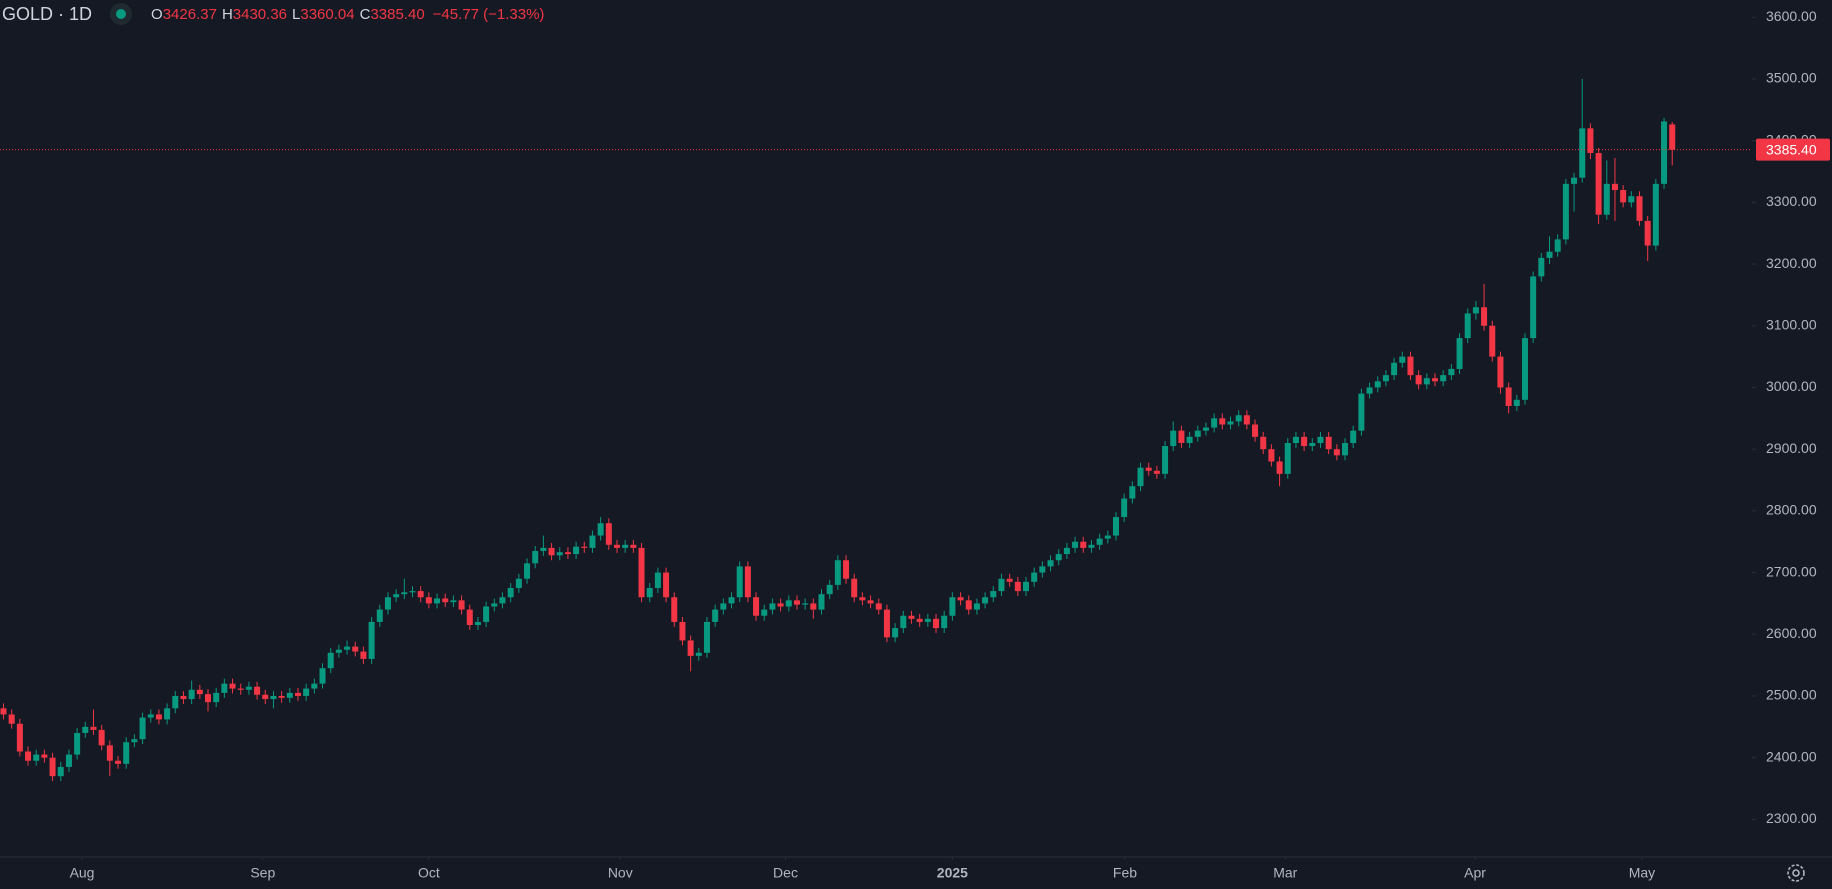  What do you see at coordinates (1791, 448) in the screenshot?
I see `y-tick-label: 2900.00` at bounding box center [1791, 448].